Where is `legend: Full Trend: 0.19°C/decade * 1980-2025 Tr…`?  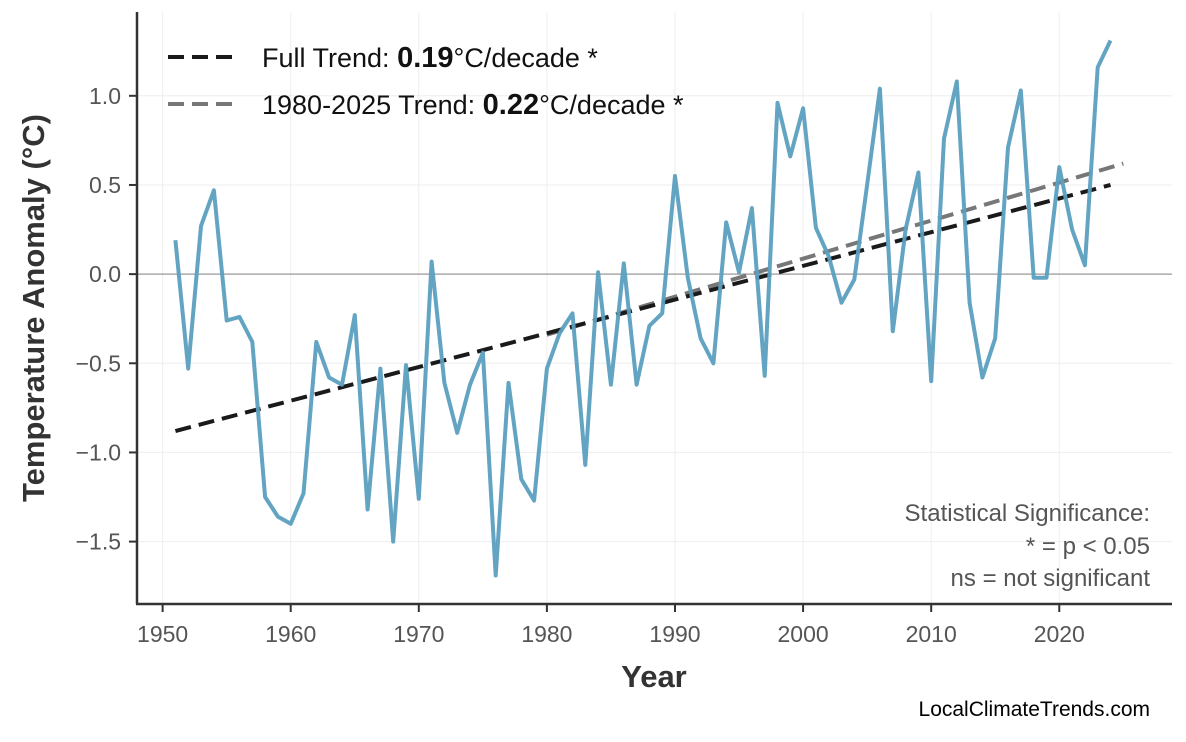 legend: Full Trend: 0.19°C/decade * 1980-2025 Tr… is located at coordinates (426, 81).